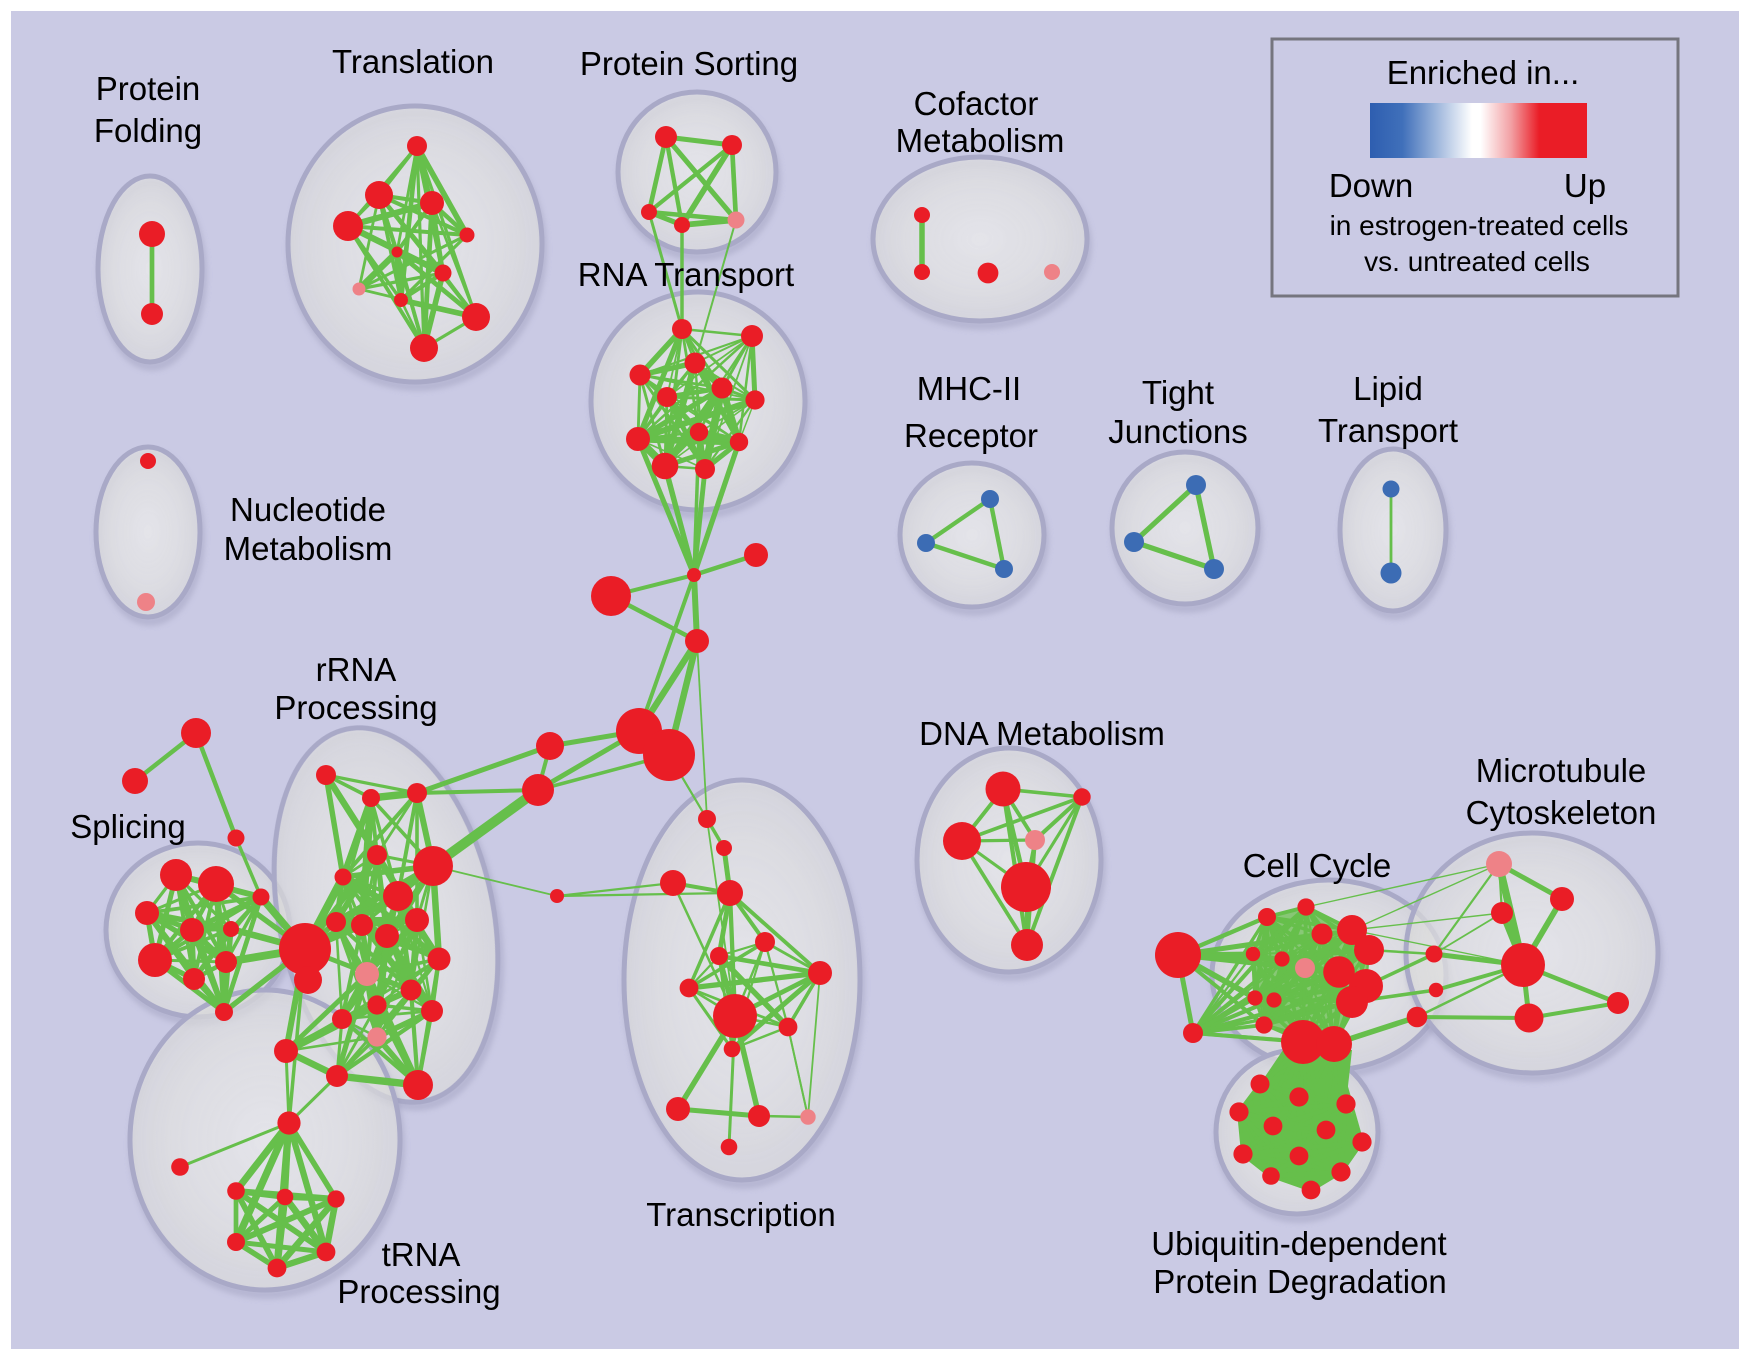 The width and height of the screenshot is (1750, 1365). Describe the element at coordinates (1177, 431) in the screenshot. I see `svg-text: Junctions` at that location.